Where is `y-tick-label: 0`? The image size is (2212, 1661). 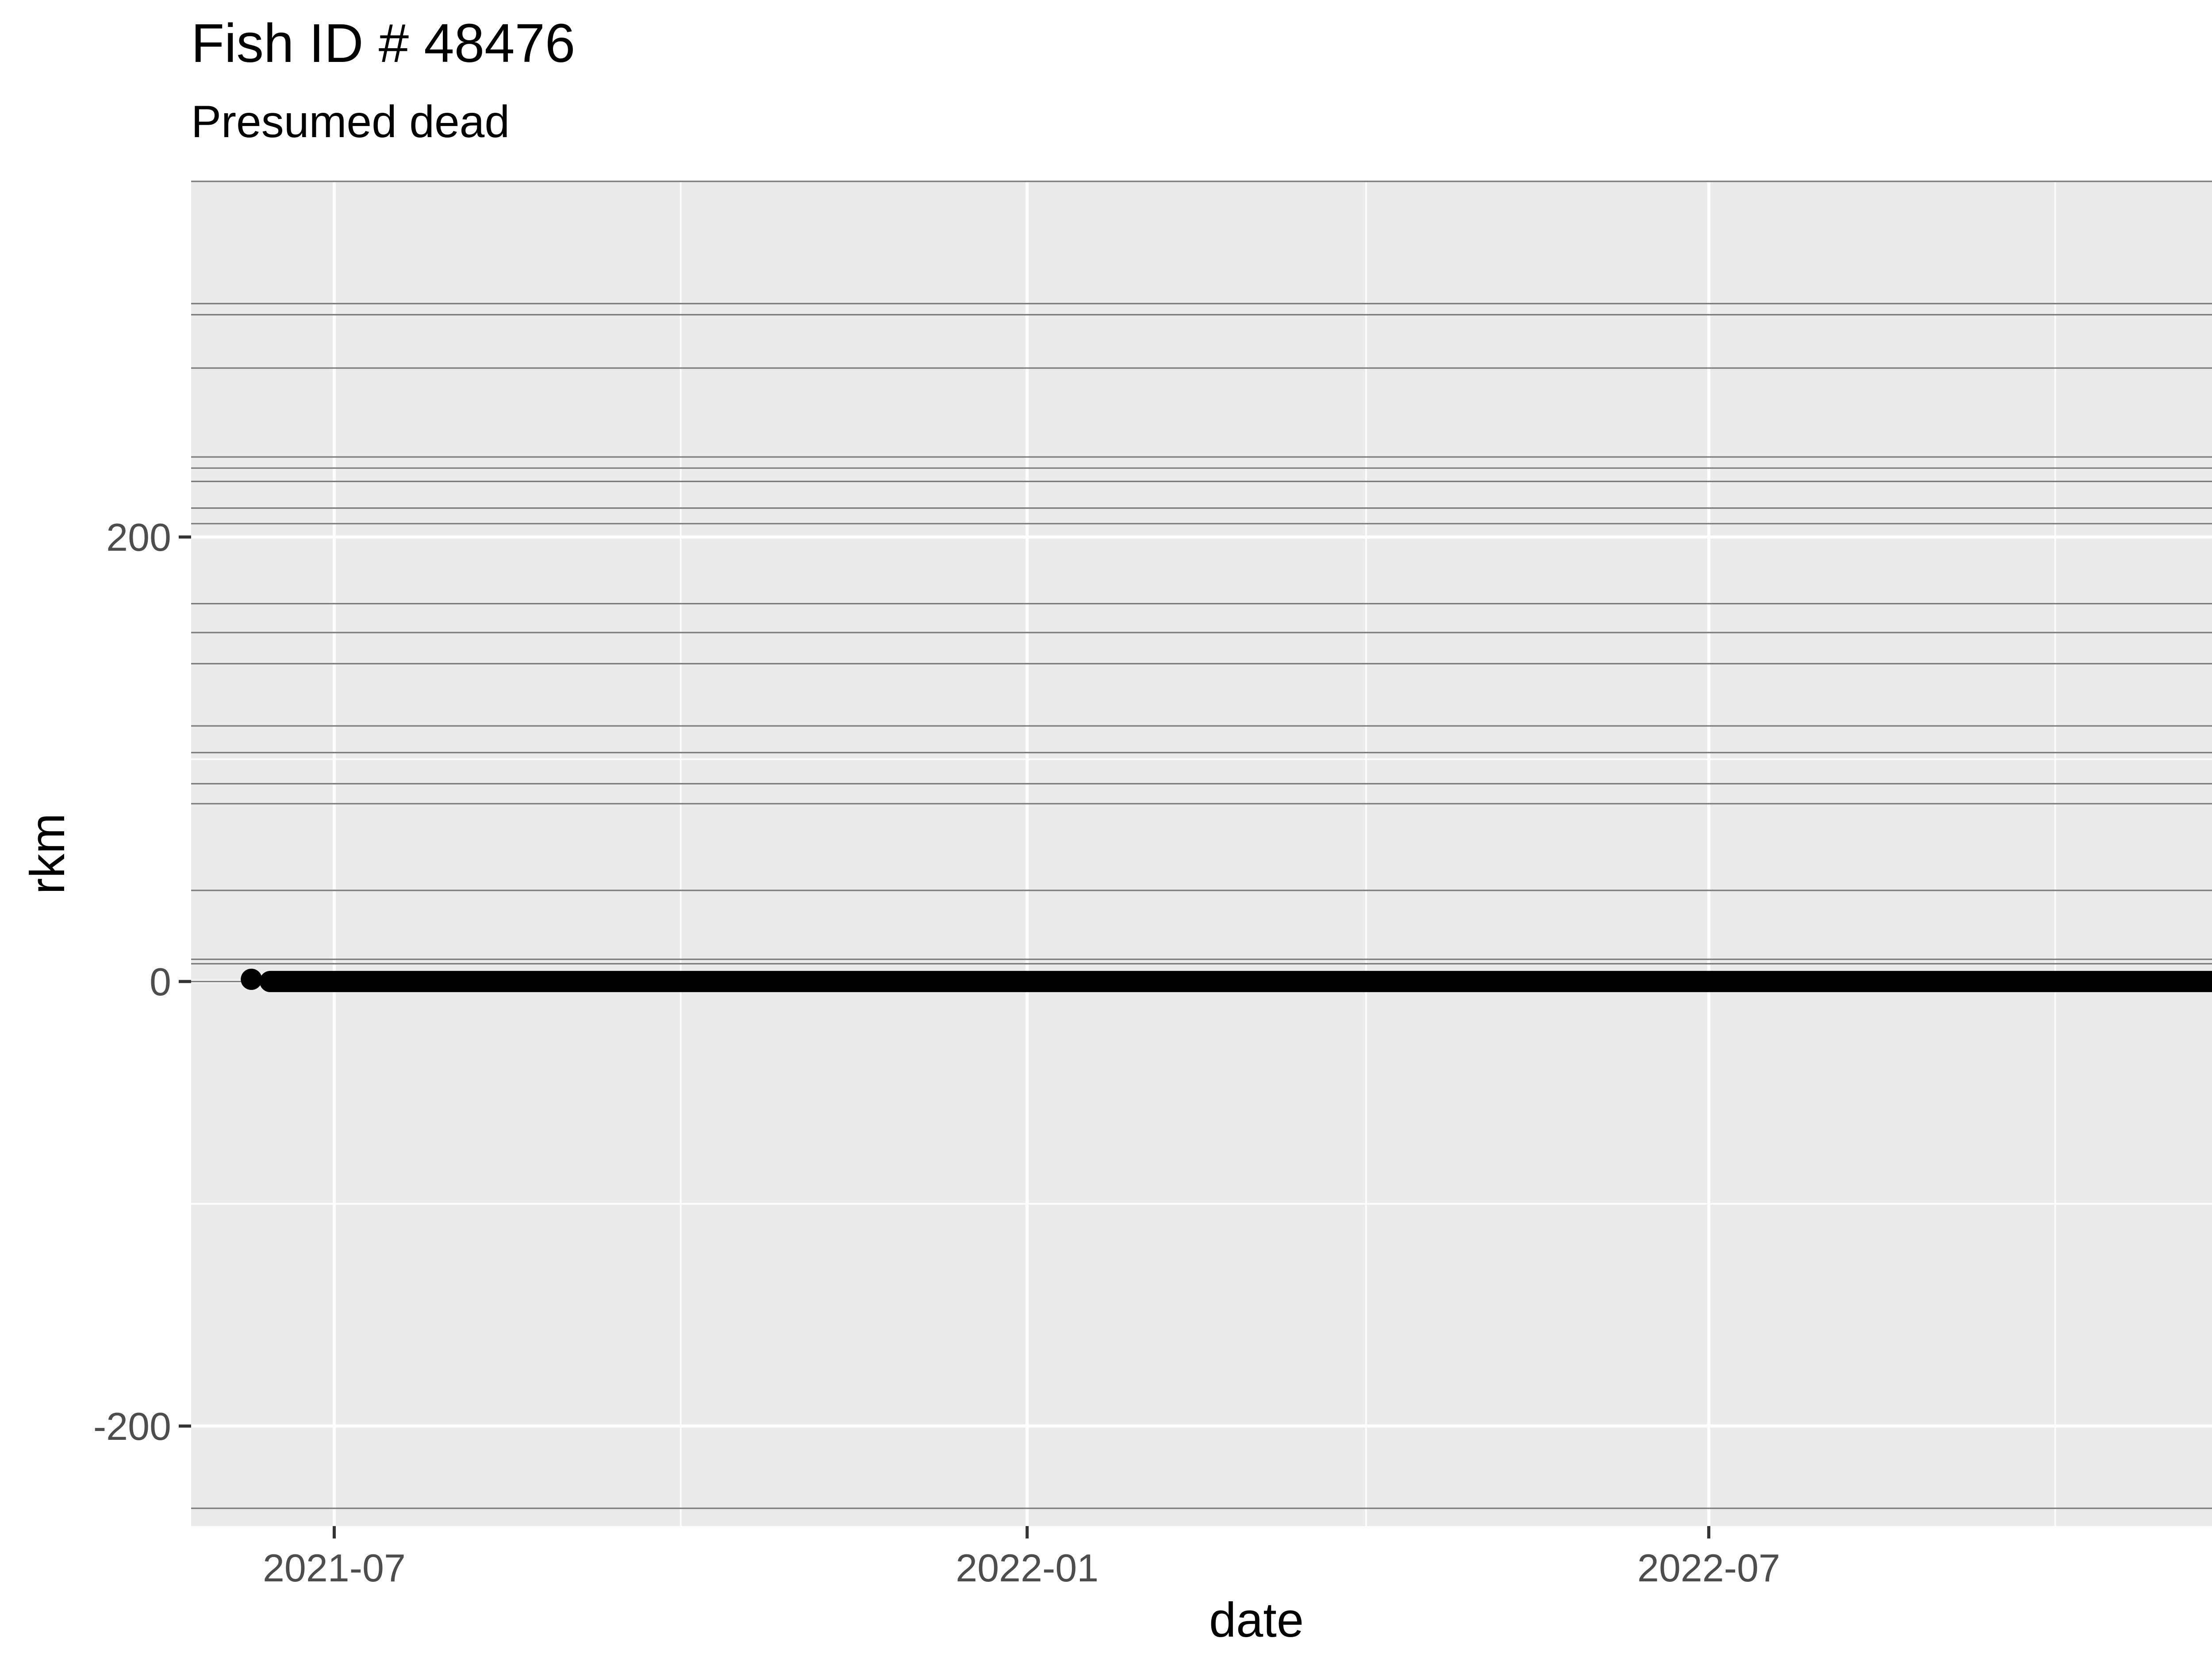
y-tick-label: 0 is located at coordinates (161, 982).